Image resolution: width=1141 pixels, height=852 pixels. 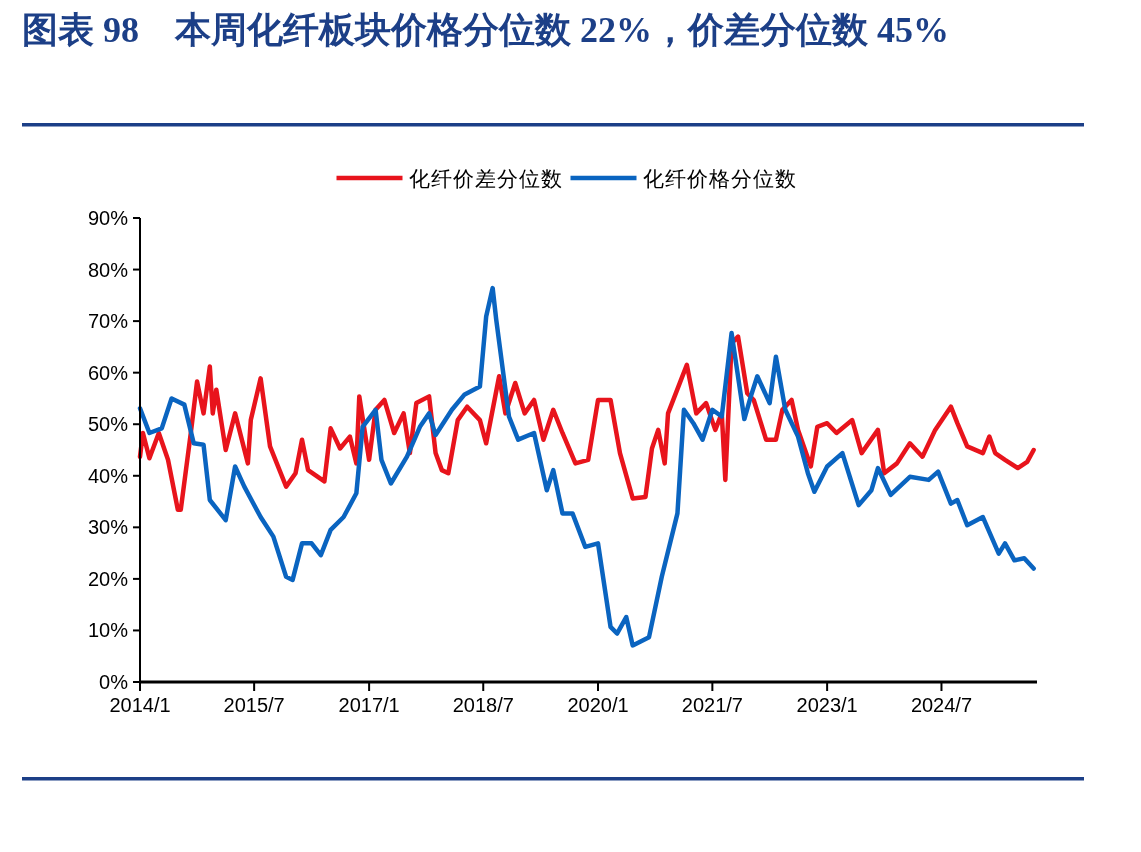 I want to click on legend-label: 化纤价格分位数, so click(x=719, y=178).